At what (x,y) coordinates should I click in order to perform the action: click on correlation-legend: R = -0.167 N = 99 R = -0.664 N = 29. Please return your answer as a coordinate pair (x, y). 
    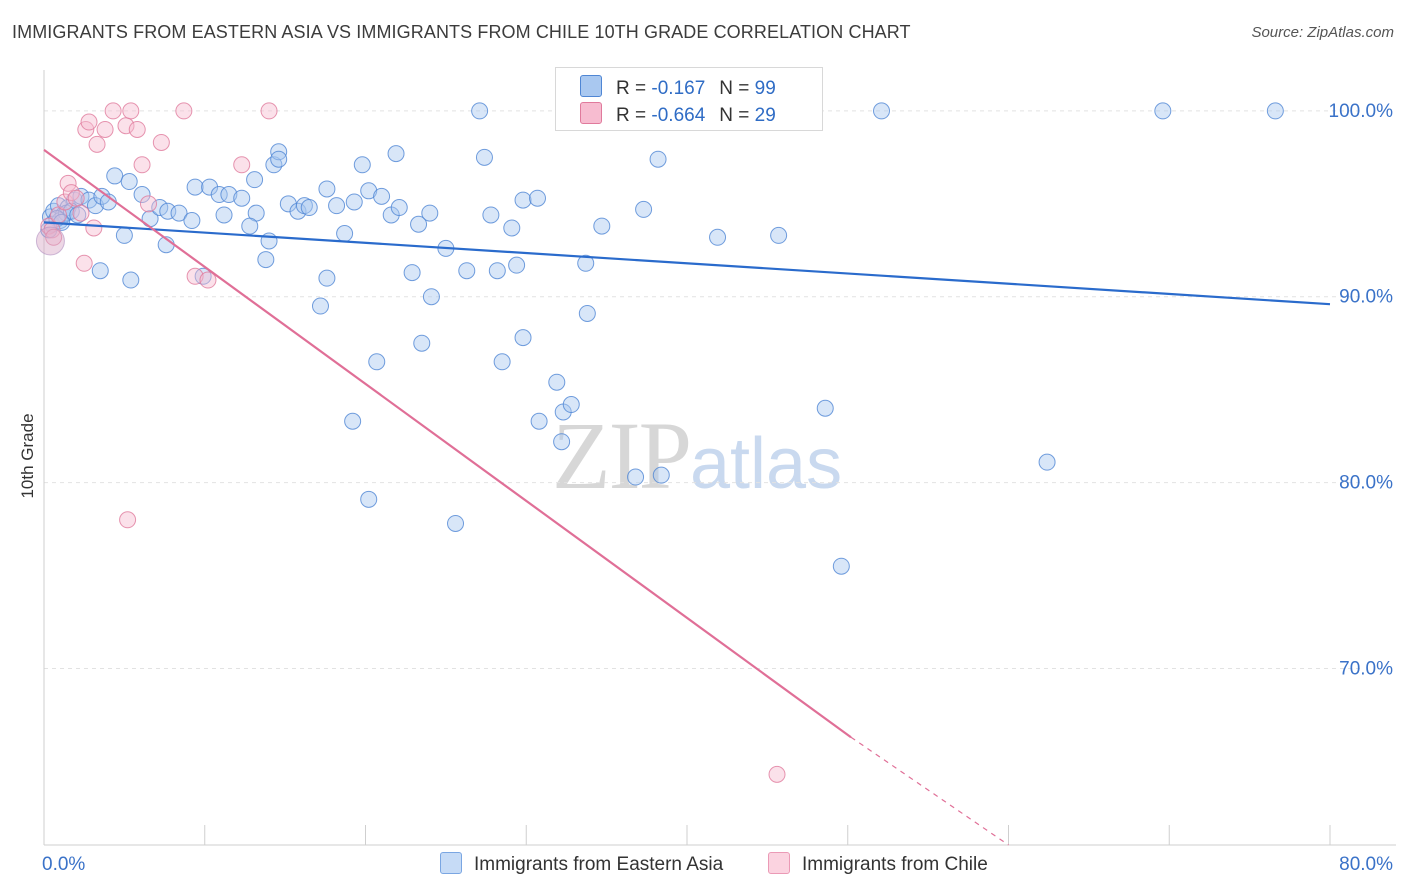
    Looking at the image, I should click on (689, 99).